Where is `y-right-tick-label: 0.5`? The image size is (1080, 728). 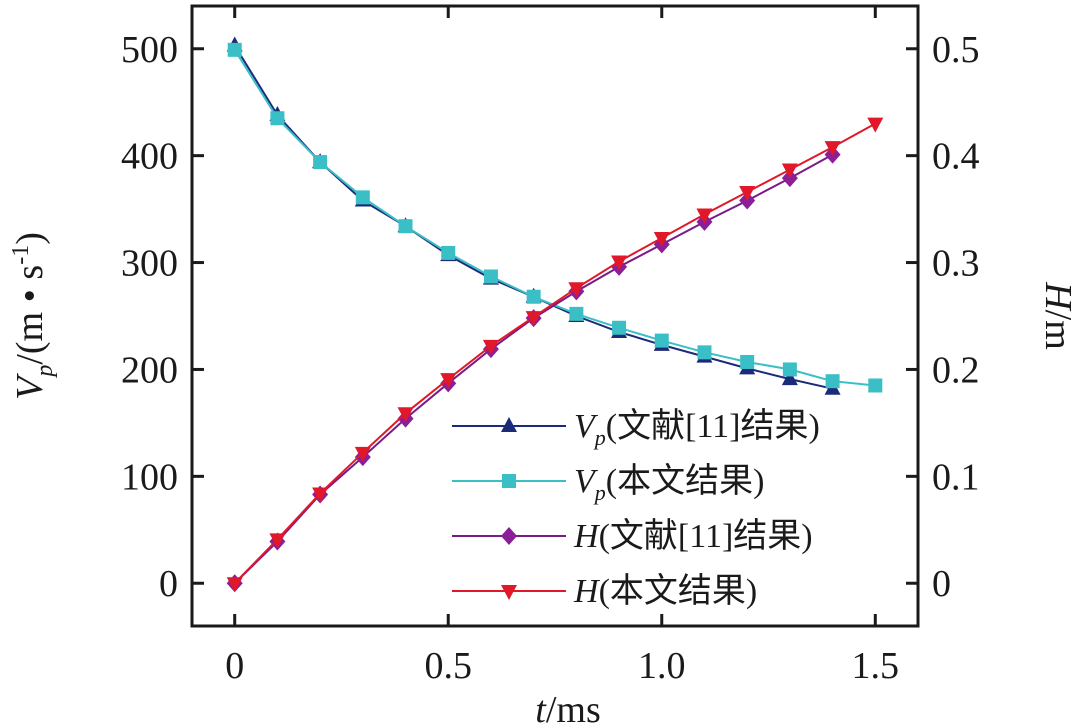
y-right-tick-label: 0.5 is located at coordinates (956, 50).